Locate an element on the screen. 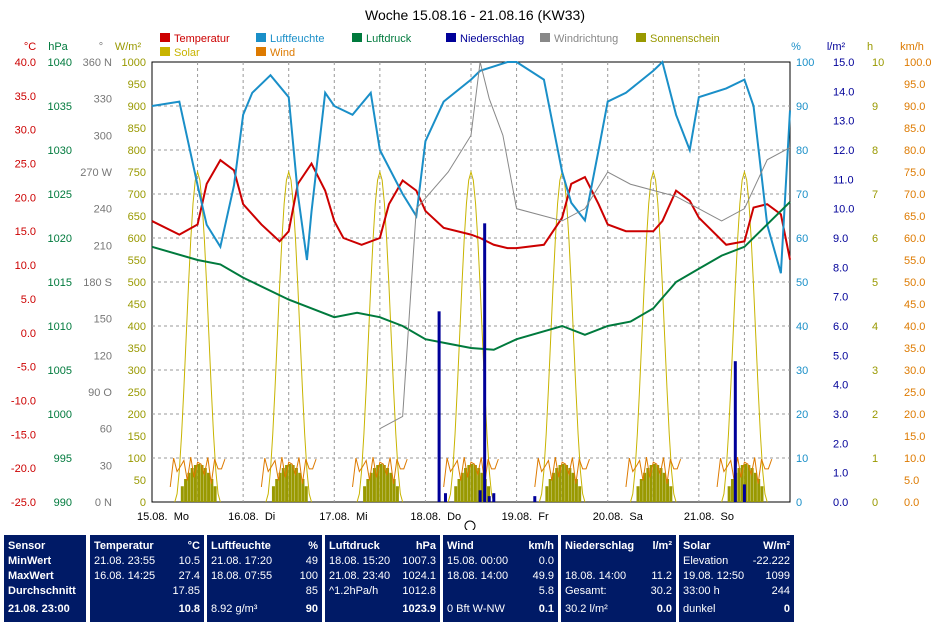  wind-tick: 70.0 is located at coordinates (914, 195).